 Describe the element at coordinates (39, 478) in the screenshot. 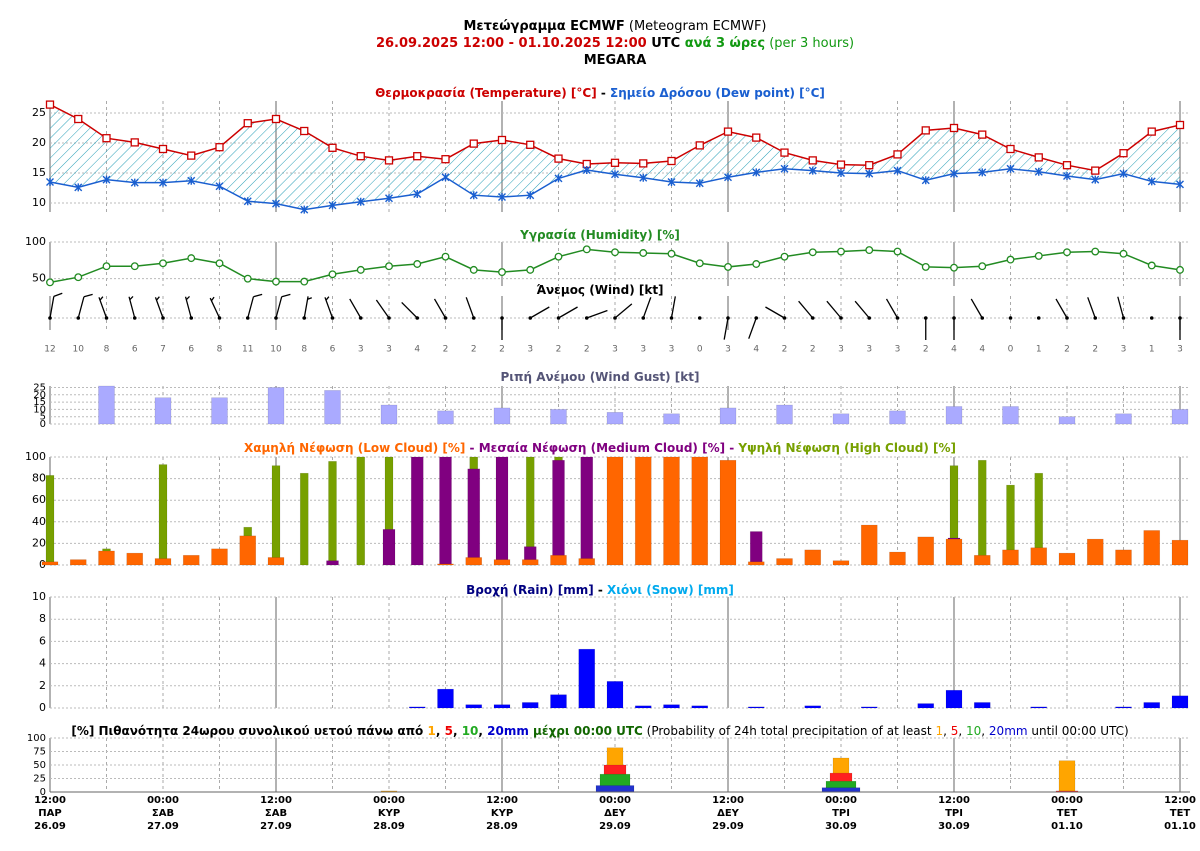

I see `y-tick-label: 80` at that location.